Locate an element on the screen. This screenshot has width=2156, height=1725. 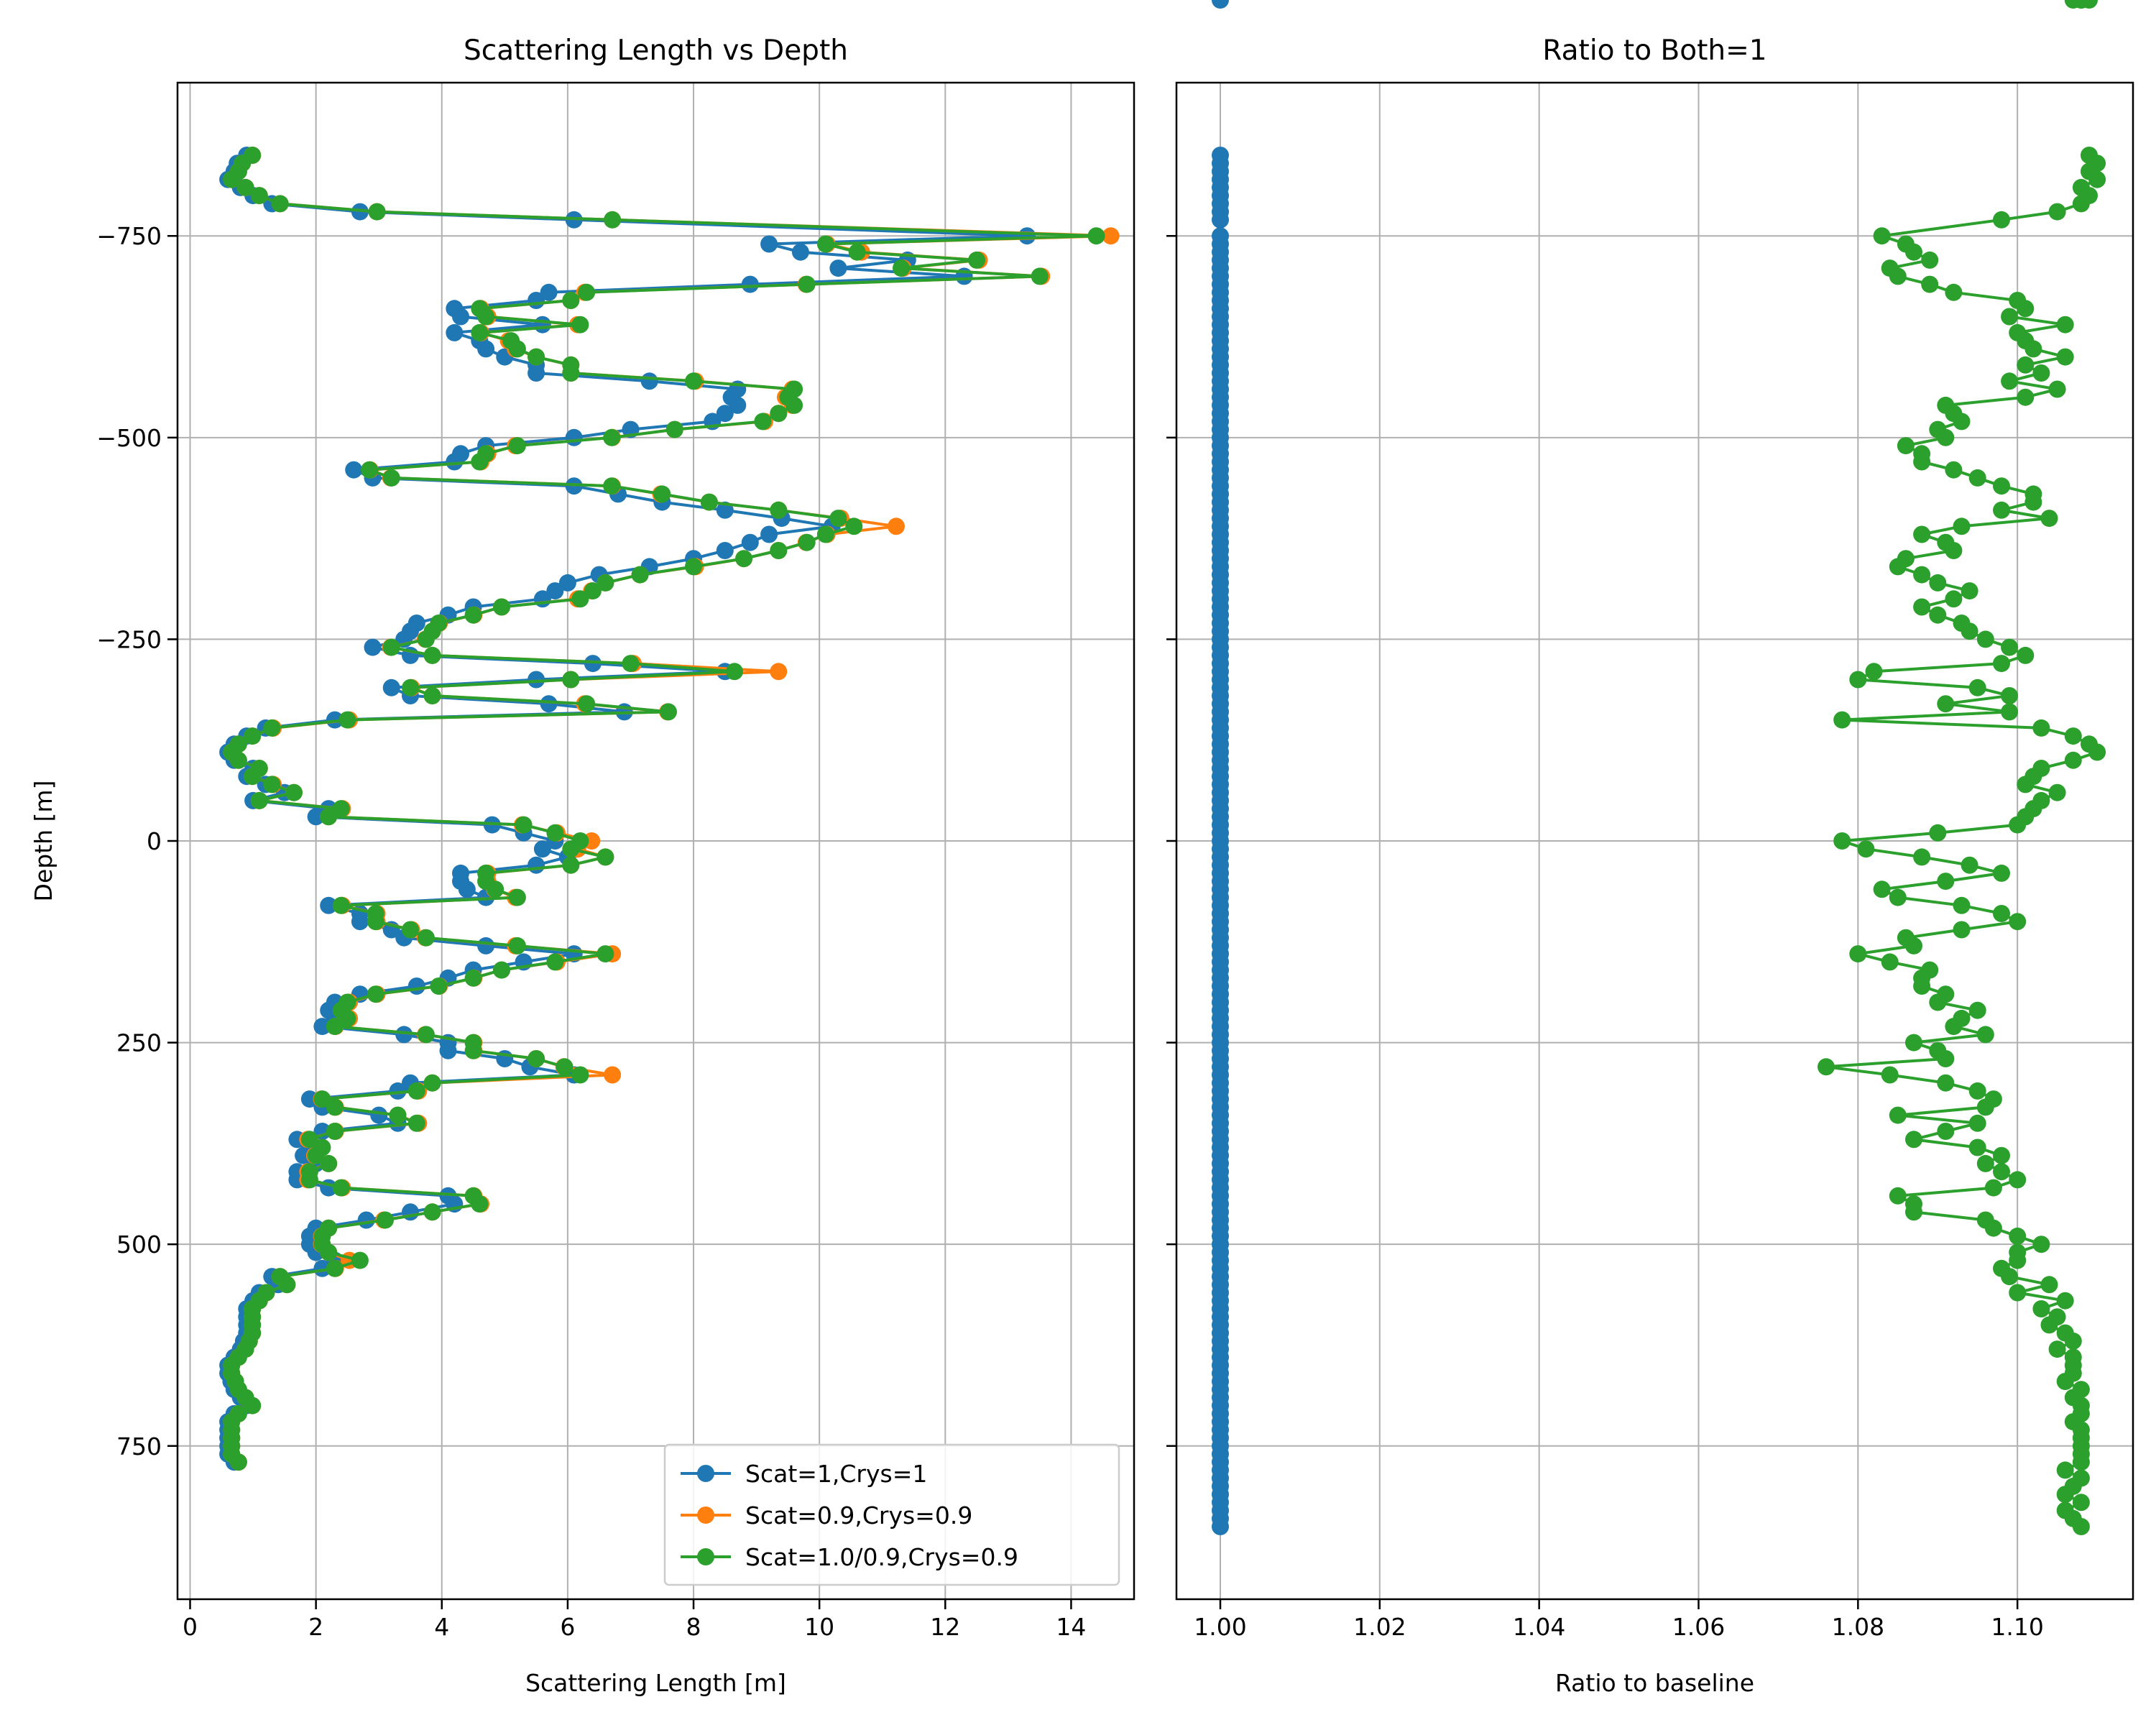
left-xtick-label: 6 is located at coordinates (567, 1627).